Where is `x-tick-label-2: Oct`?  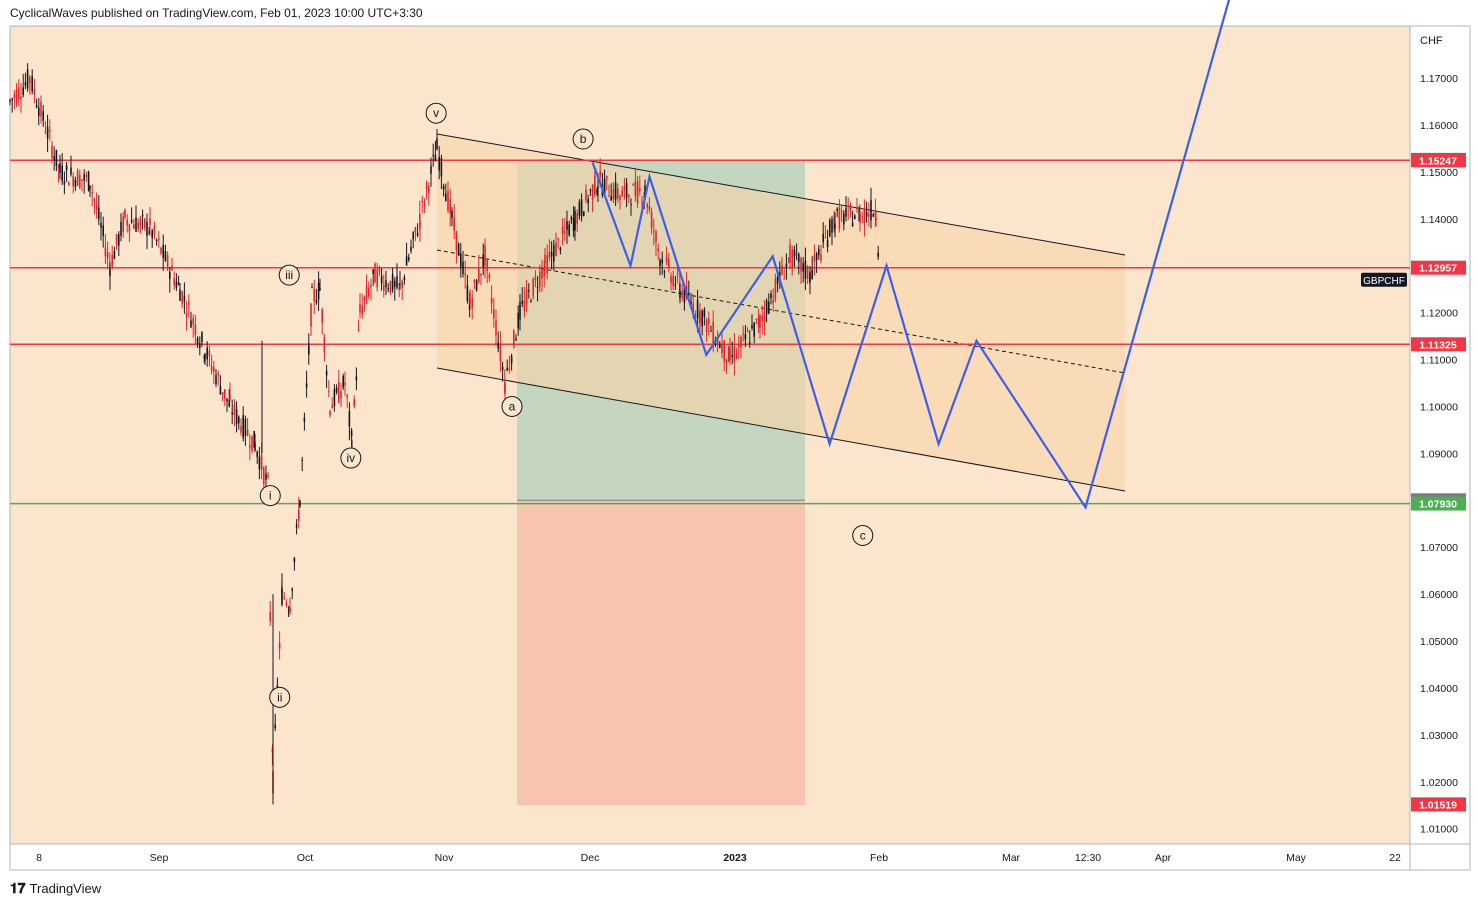 x-tick-label-2: Oct is located at coordinates (305, 858).